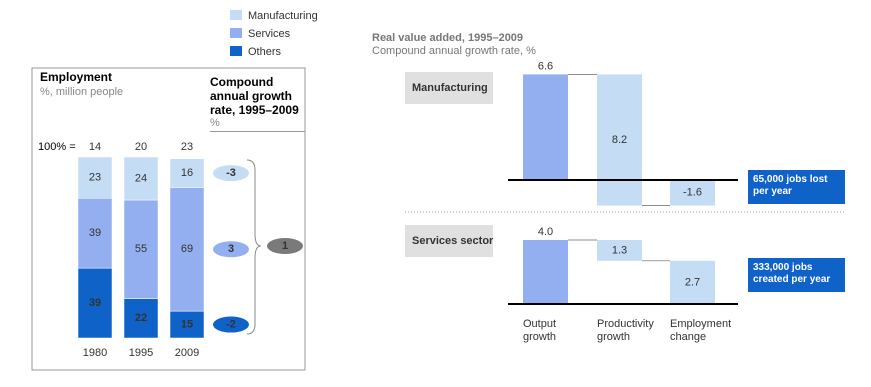  Describe the element at coordinates (625, 330) in the screenshot. I see `x-tick-label: Productivity growth` at that location.